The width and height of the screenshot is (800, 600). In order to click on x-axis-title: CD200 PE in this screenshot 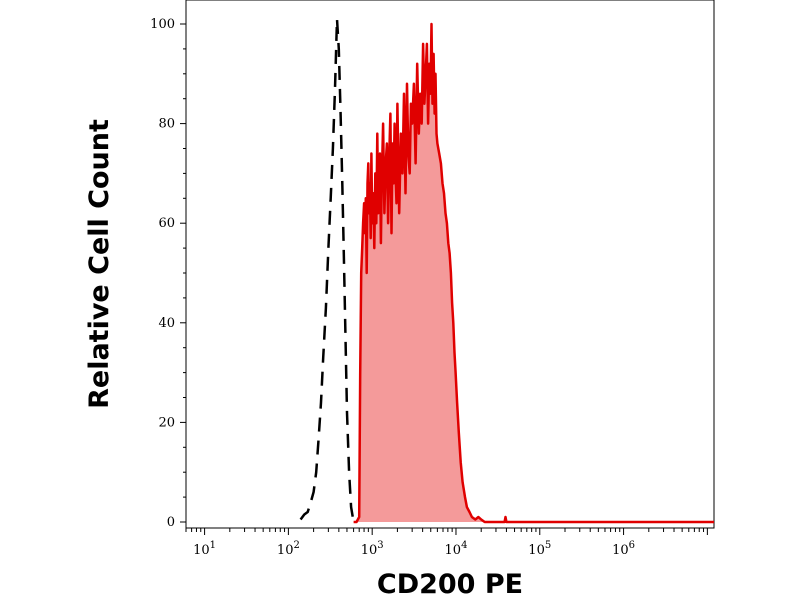, I will do `click(450, 584)`.